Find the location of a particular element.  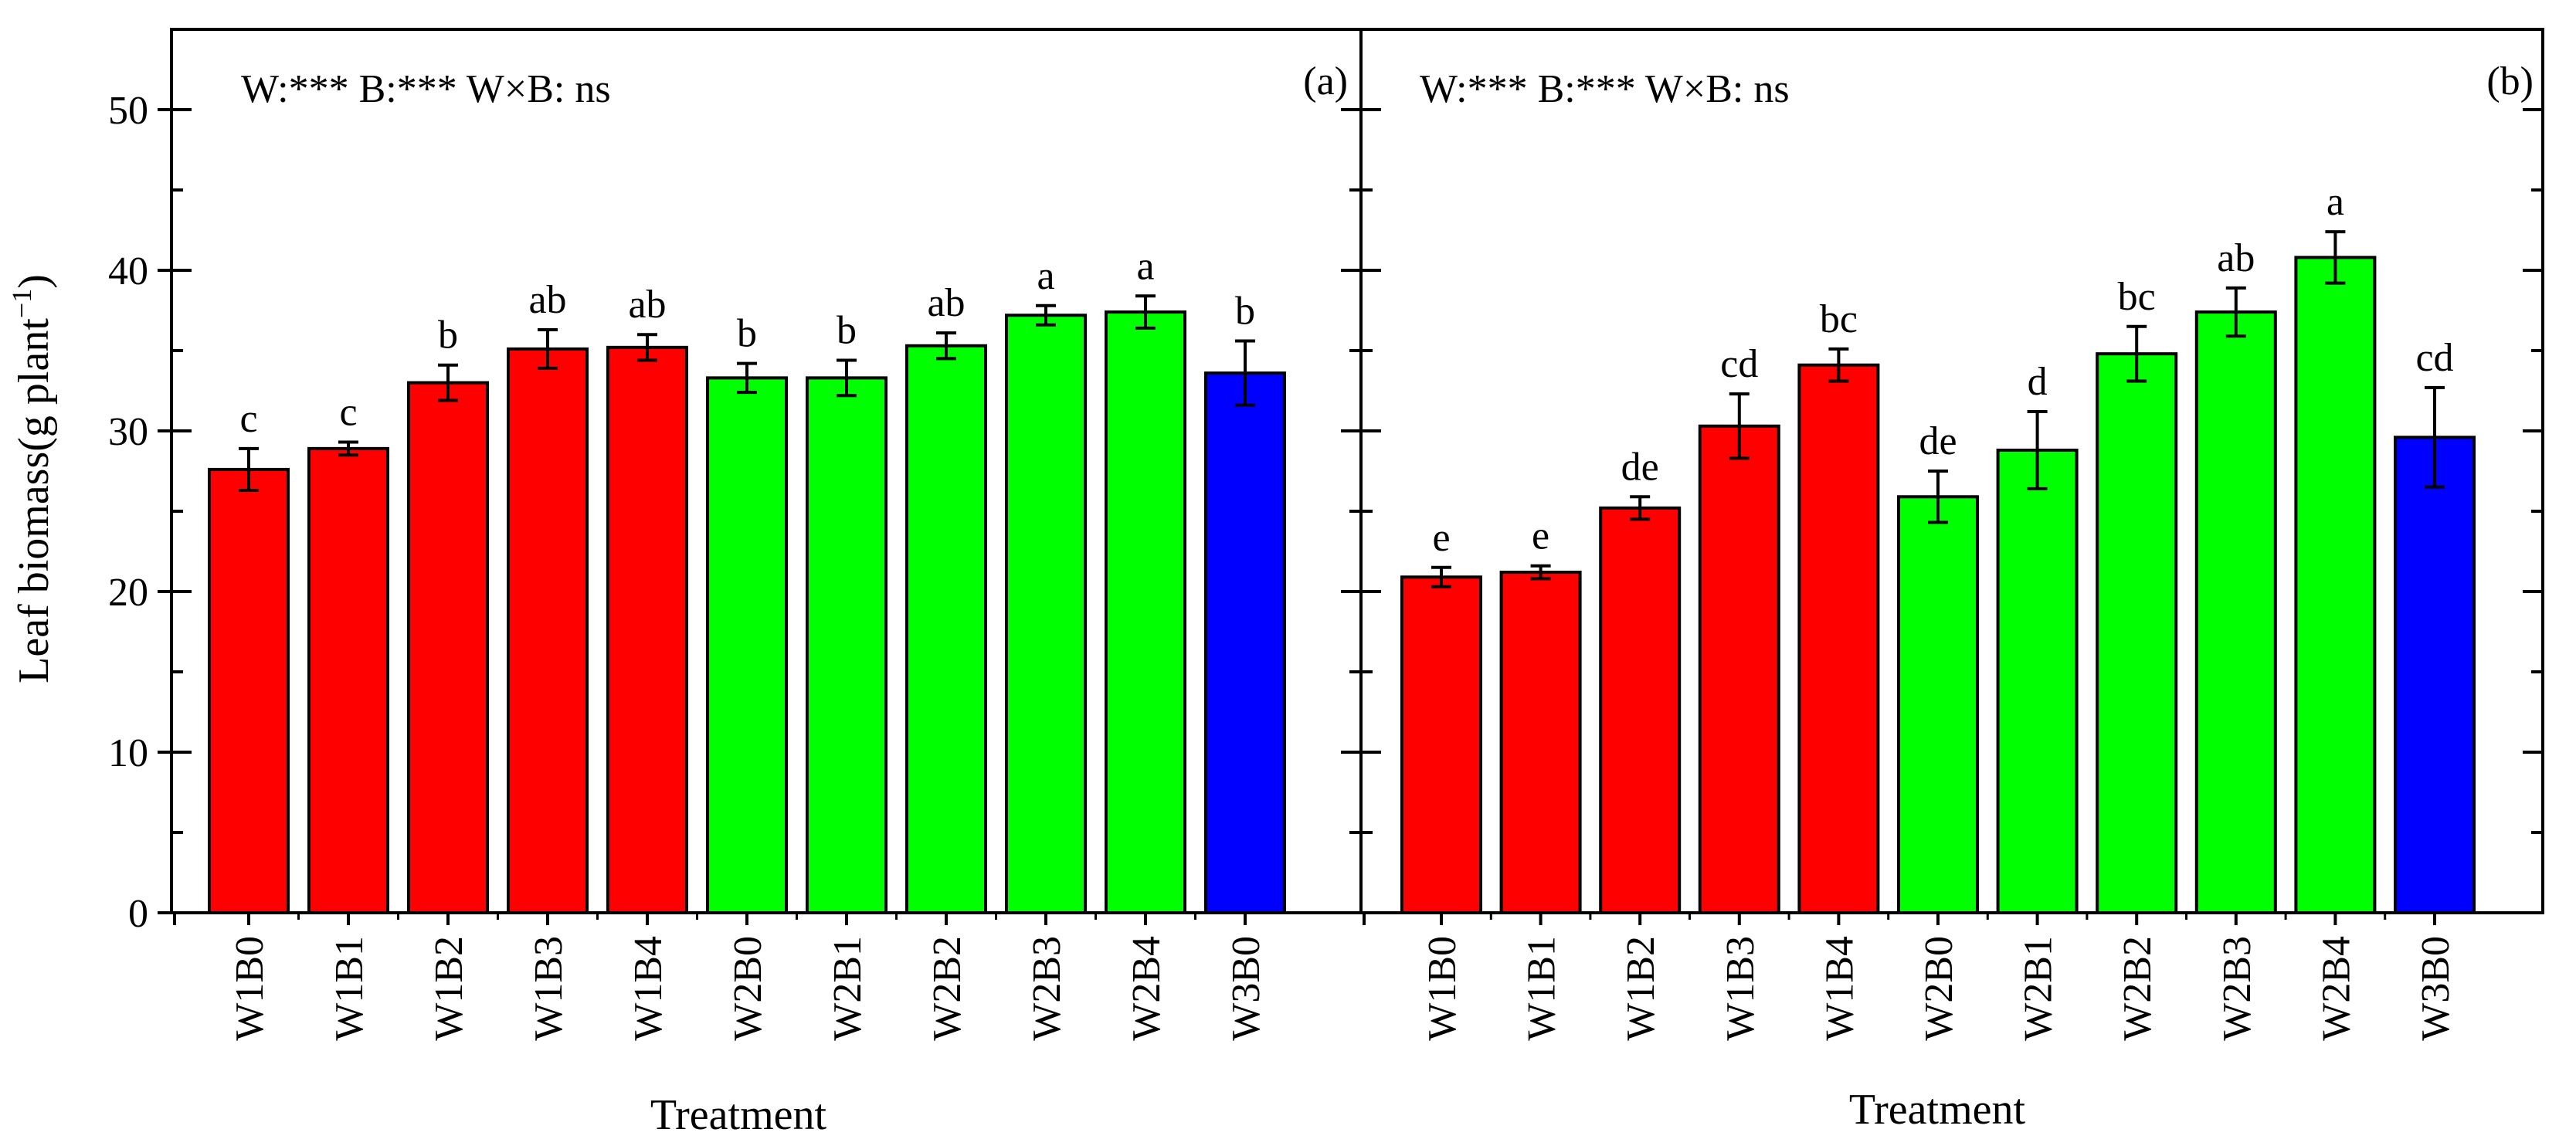

bar-w2b2-b is located at coordinates (2137, 633).